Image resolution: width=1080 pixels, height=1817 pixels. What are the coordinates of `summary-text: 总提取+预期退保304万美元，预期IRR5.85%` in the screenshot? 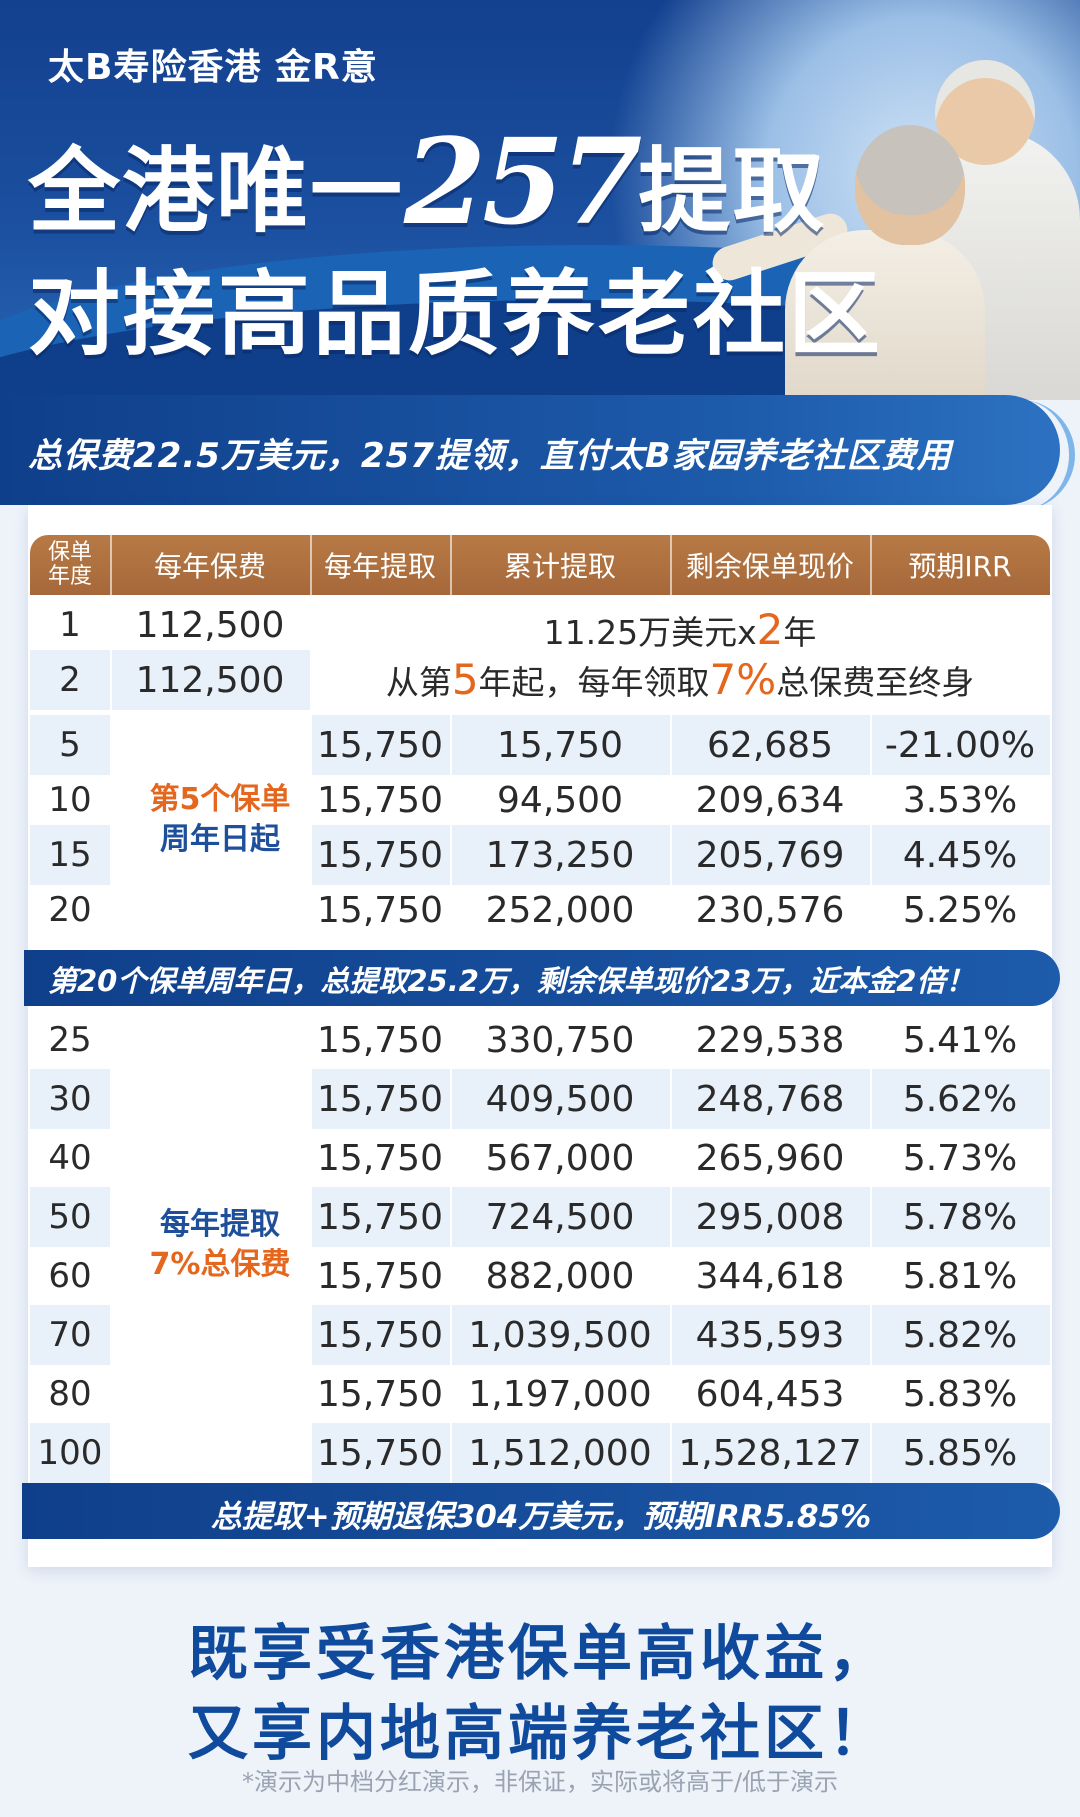 It's located at (541, 1517).